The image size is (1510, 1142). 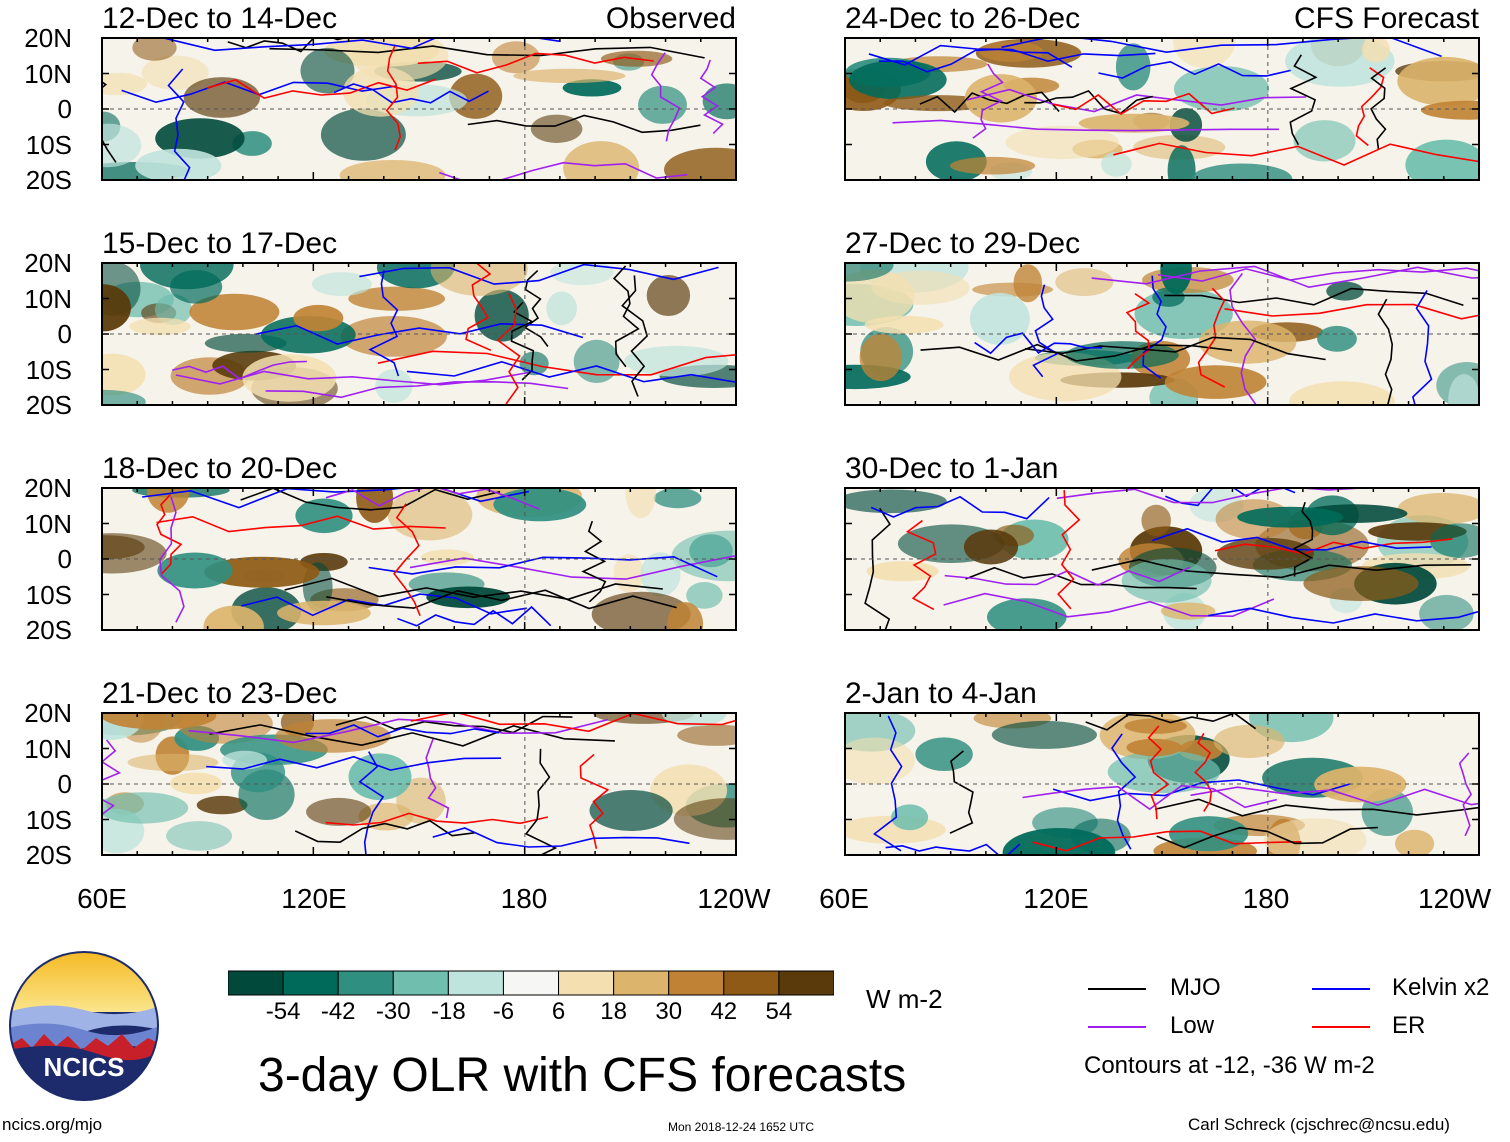 I want to click on column-header: Observed, so click(x=670, y=18).